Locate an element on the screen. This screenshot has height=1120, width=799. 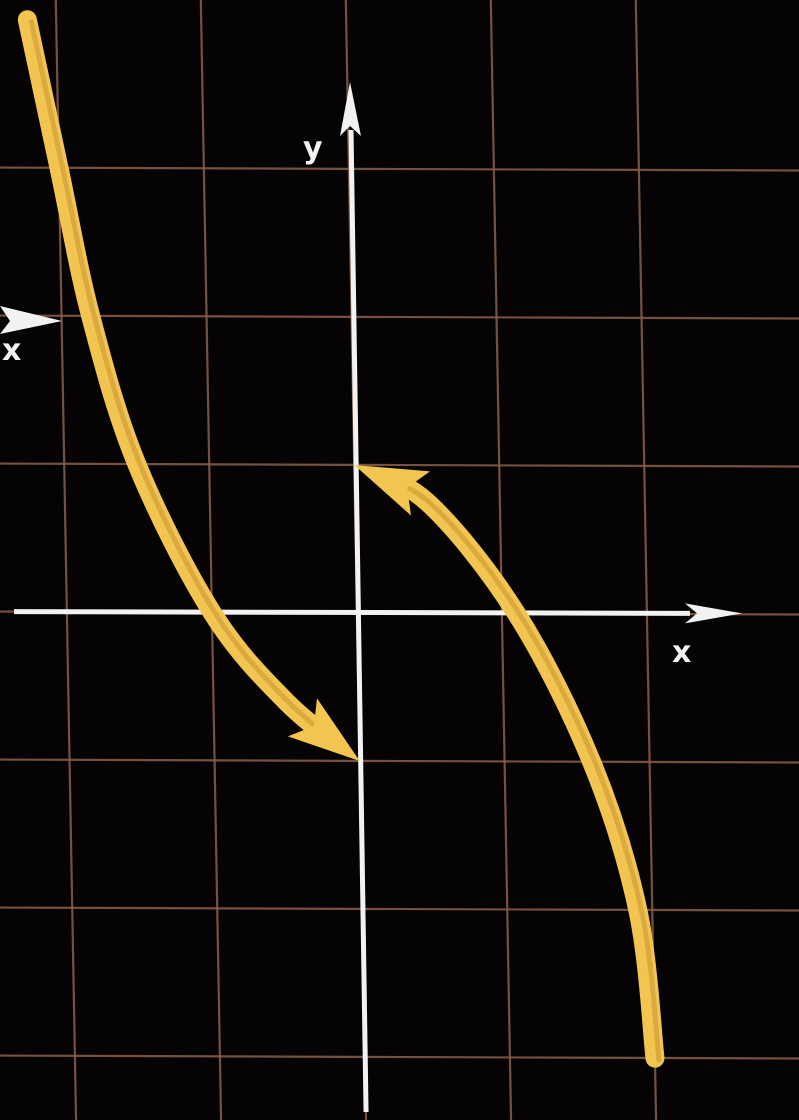
y-axis-line is located at coordinates (358, 621).